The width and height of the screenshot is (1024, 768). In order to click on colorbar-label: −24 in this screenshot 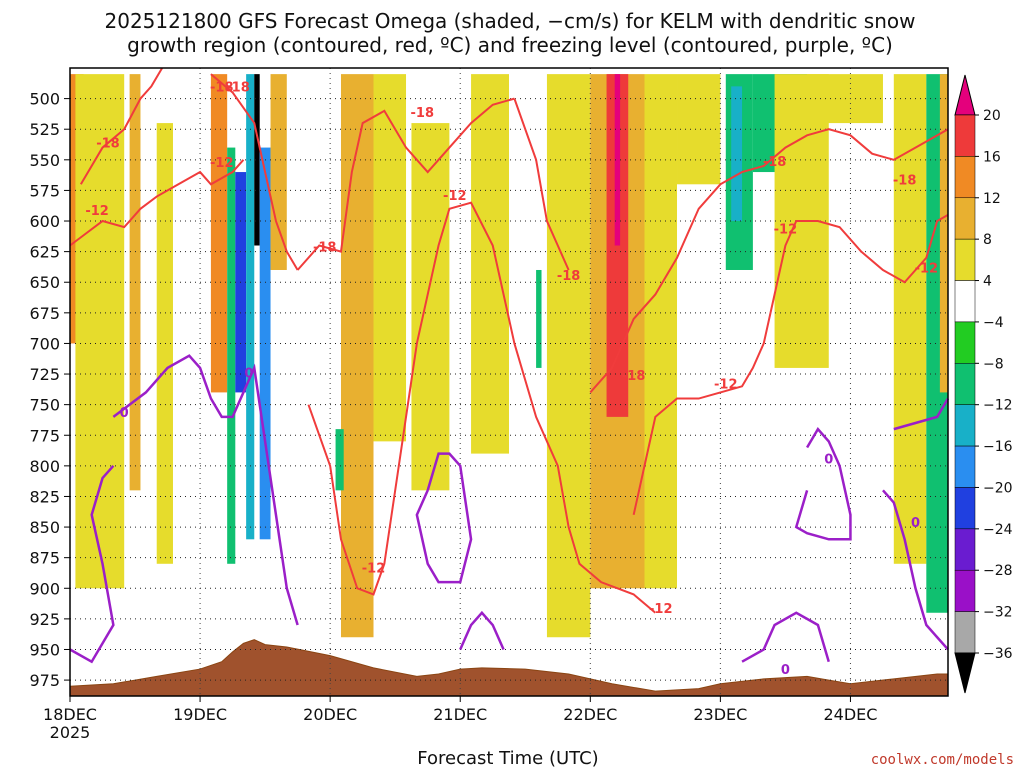, I will do `click(998, 530)`.